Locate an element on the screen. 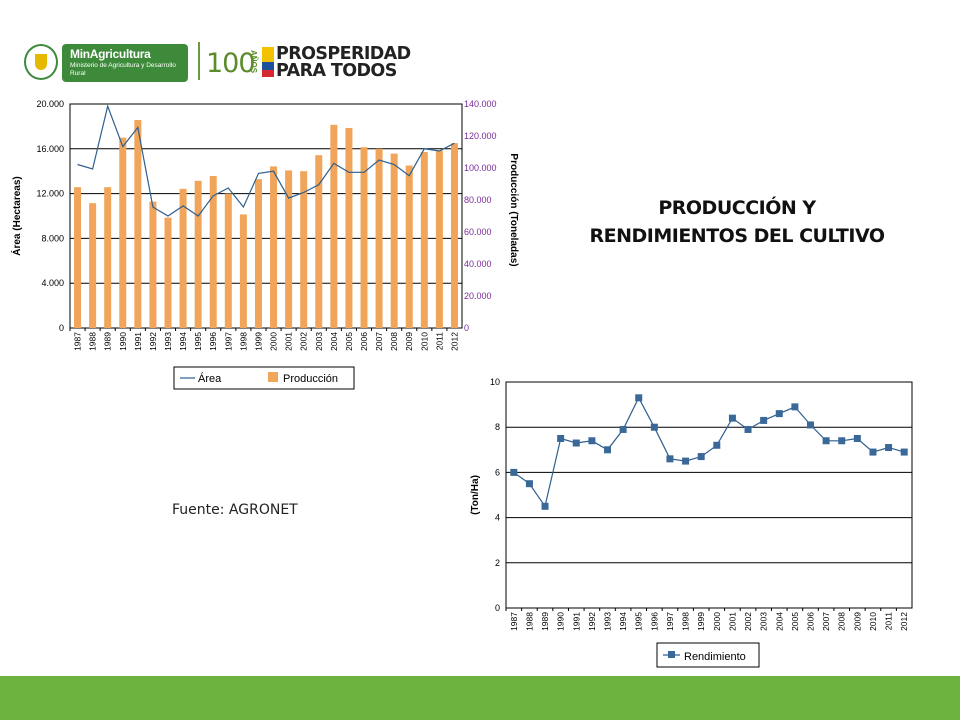 This screenshot has height=720, width=960. chart1-x-tick-label: 2006 is located at coordinates (364, 341).